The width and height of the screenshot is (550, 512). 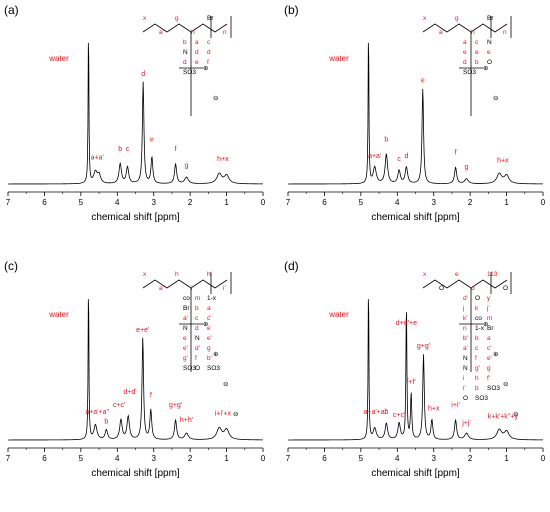 I want to click on peak-label: f, so click(x=456, y=152).